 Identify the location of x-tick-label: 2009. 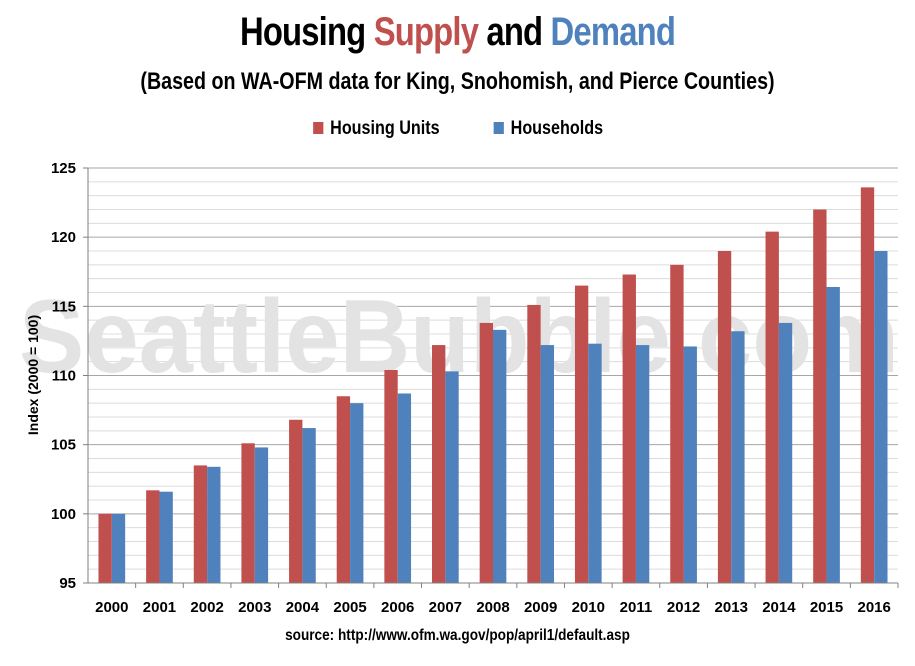
(540, 607).